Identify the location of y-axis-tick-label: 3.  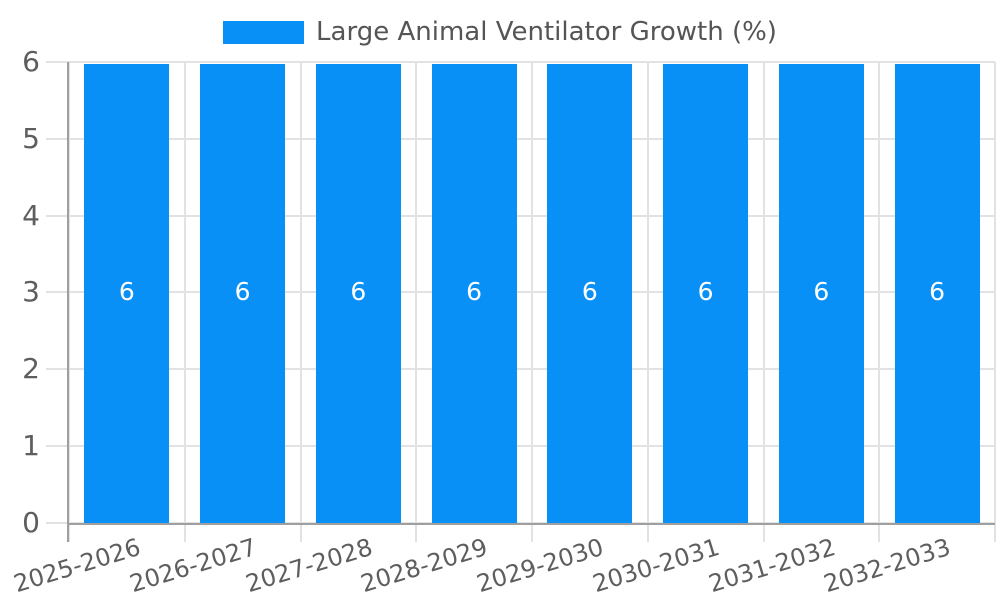
(31, 292).